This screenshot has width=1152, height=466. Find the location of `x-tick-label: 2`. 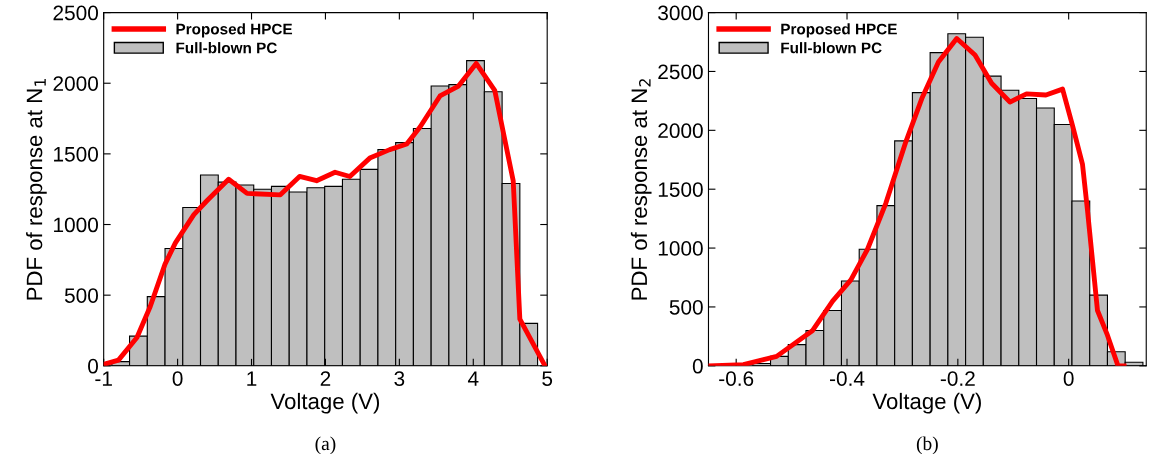

x-tick-label: 2 is located at coordinates (325, 378).